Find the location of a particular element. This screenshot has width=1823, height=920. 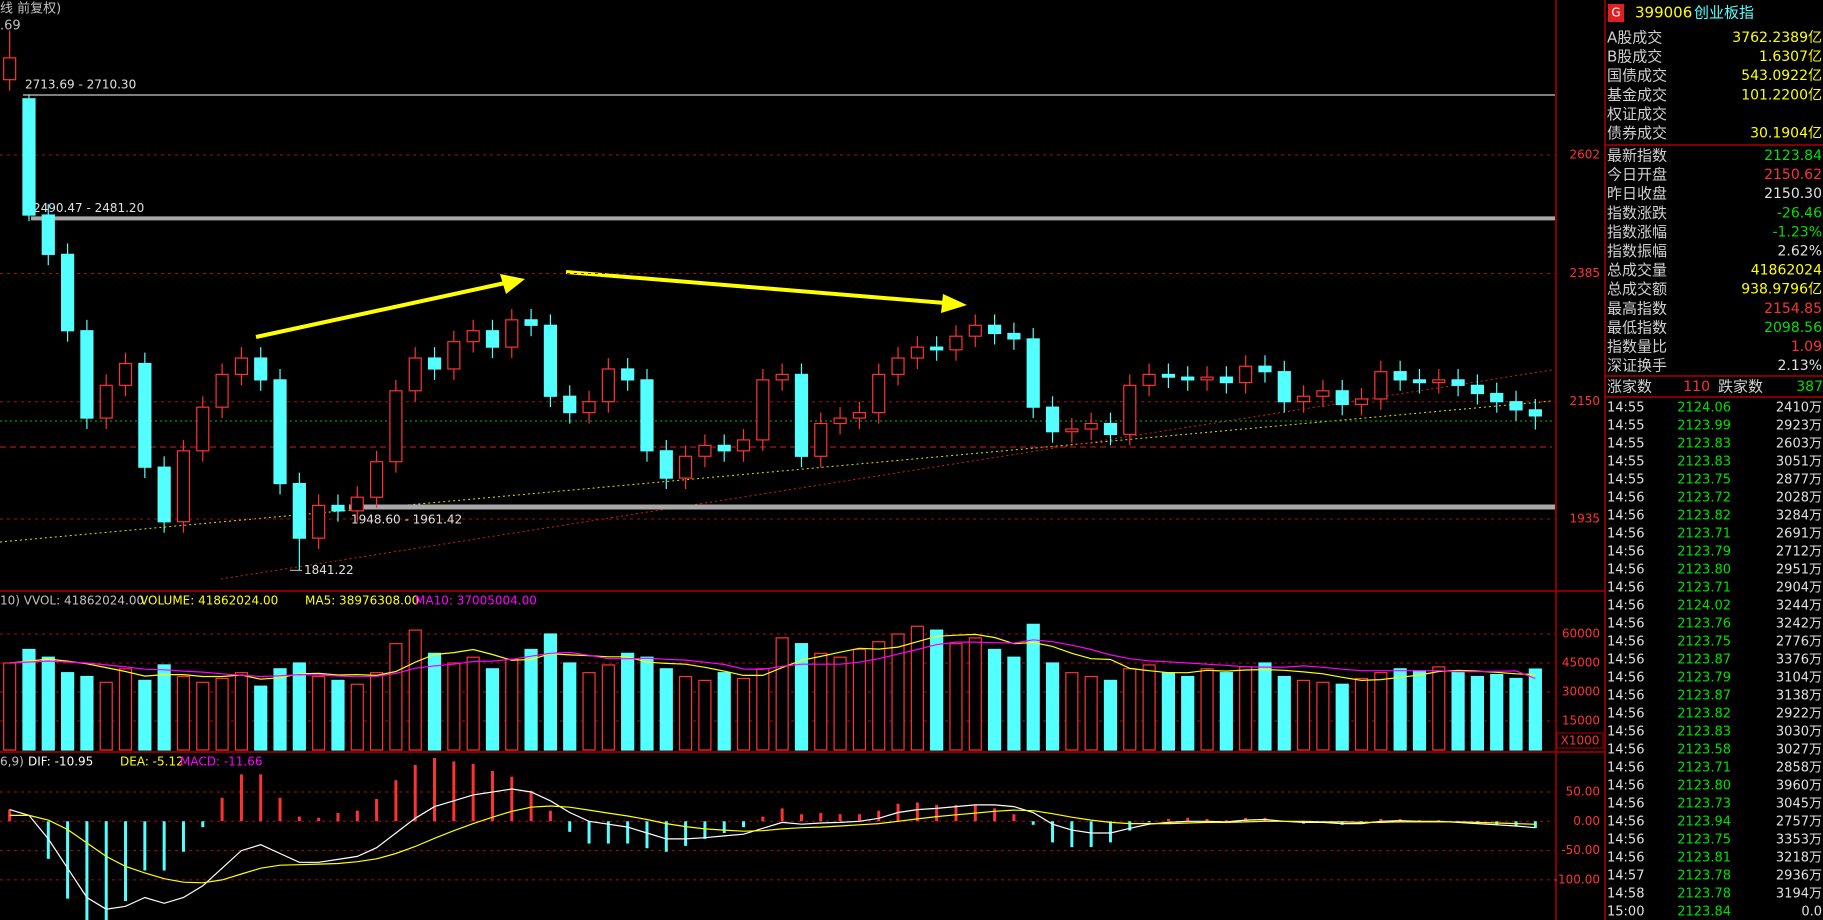

tick-volume: 2757万 is located at coordinates (1799, 822).